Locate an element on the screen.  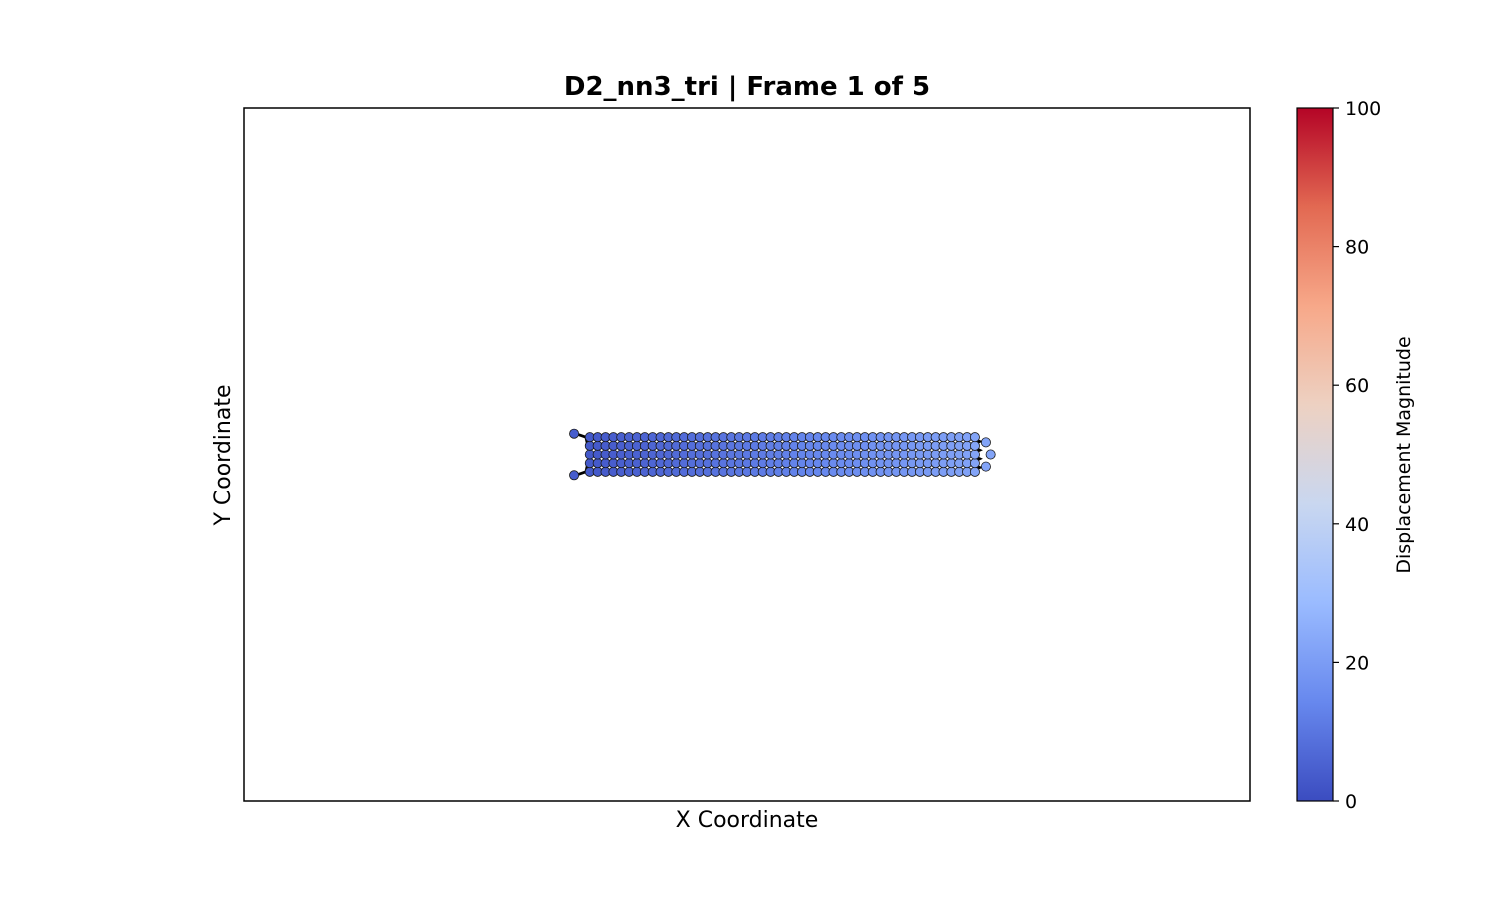
colorbar-tick-label: 100 is located at coordinates (1363, 109).